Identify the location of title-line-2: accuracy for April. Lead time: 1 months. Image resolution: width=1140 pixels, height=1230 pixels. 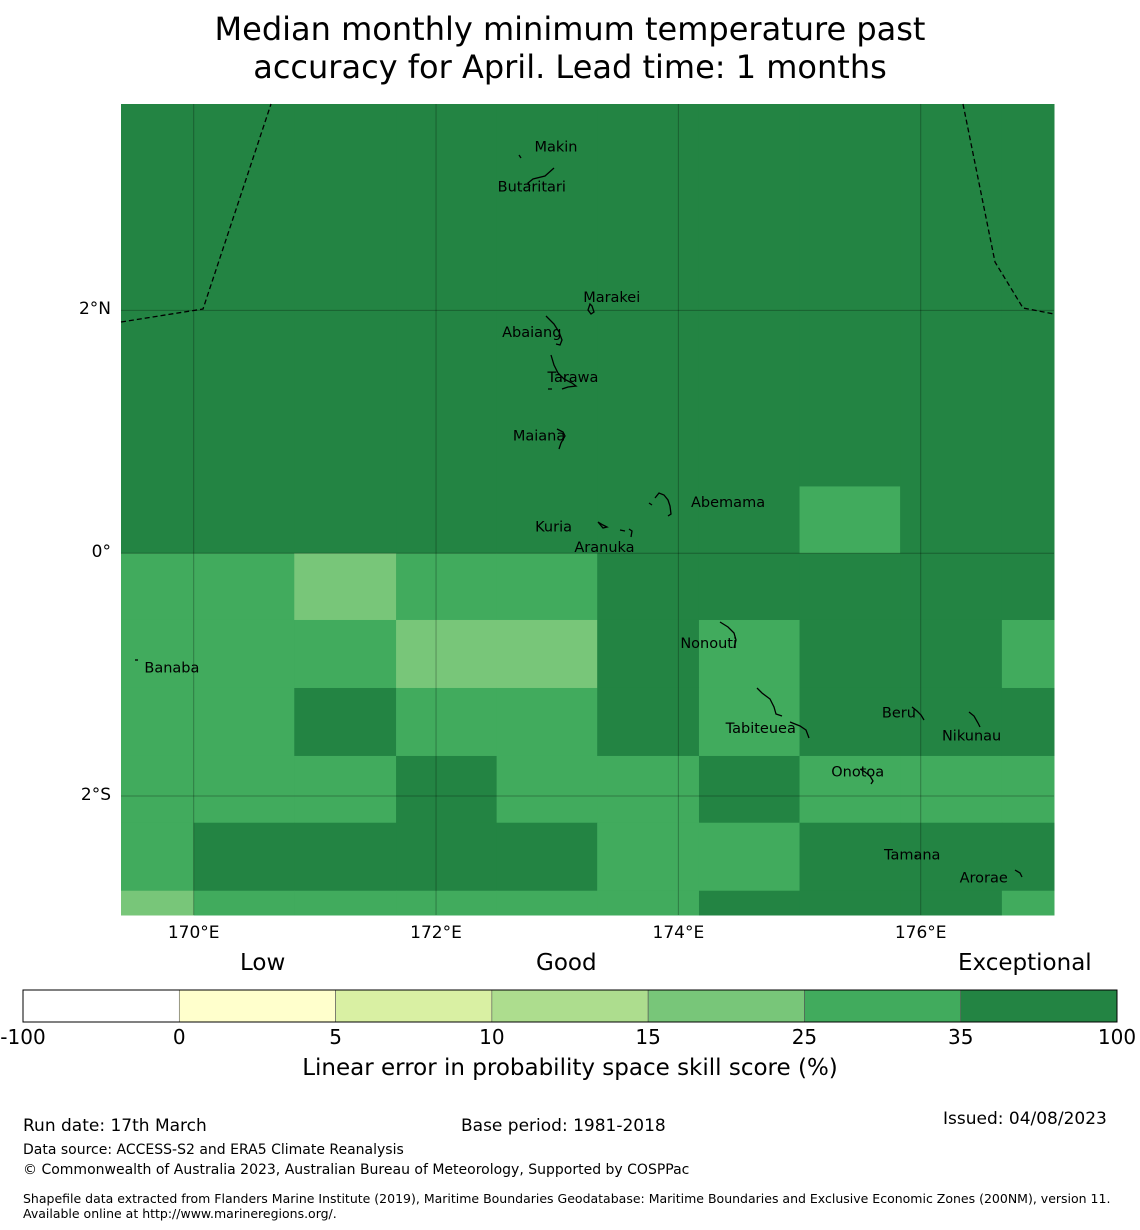
(570, 67).